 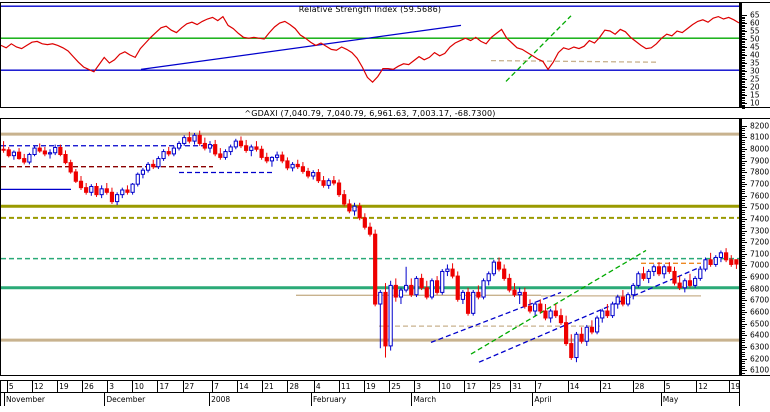 I want to click on rsi-tick-label-60: 60, so click(x=755, y=23).